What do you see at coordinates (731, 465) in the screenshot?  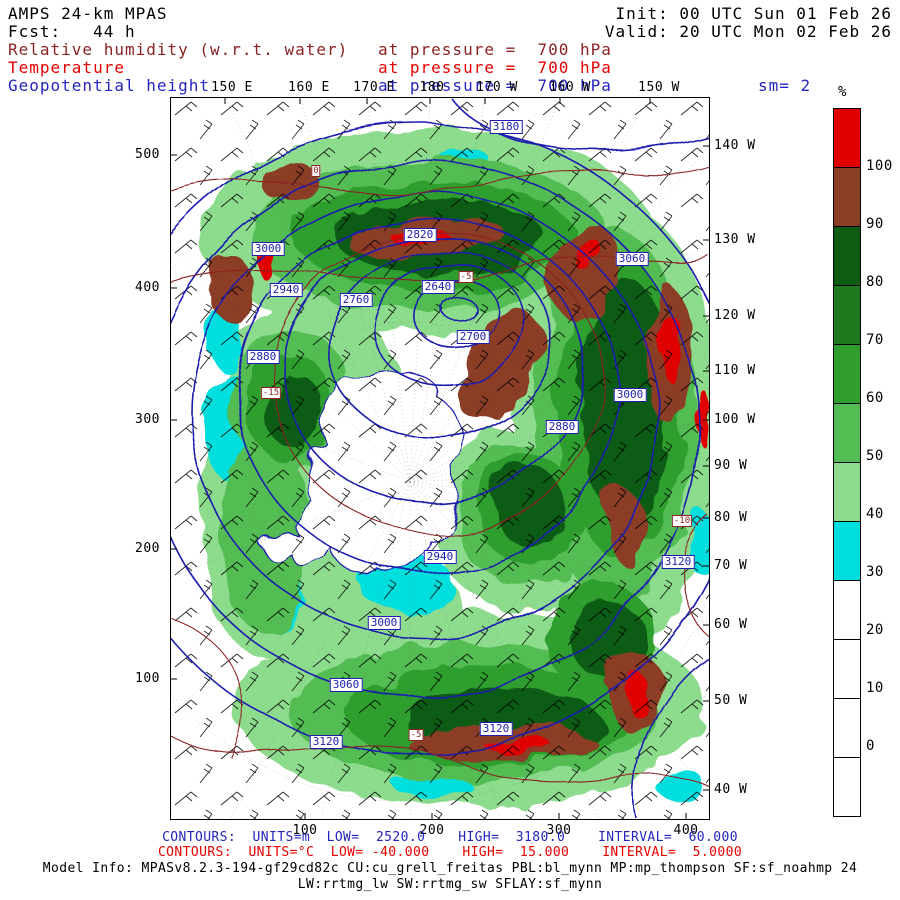 I see `lon-label: 90 W` at bounding box center [731, 465].